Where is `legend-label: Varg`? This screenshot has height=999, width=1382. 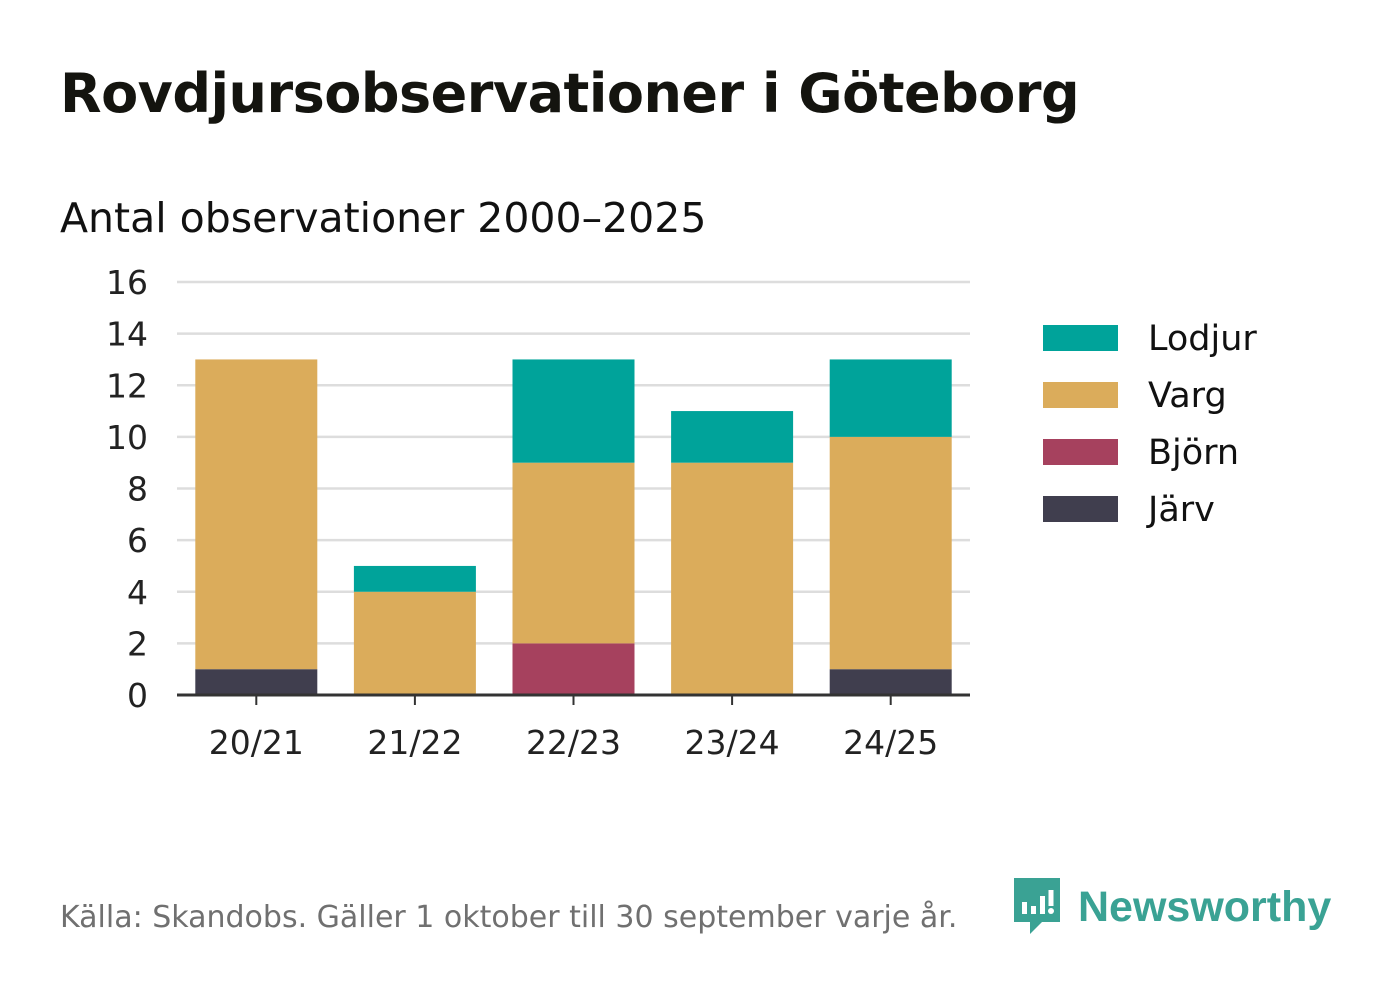 legend-label: Varg is located at coordinates (1187, 396).